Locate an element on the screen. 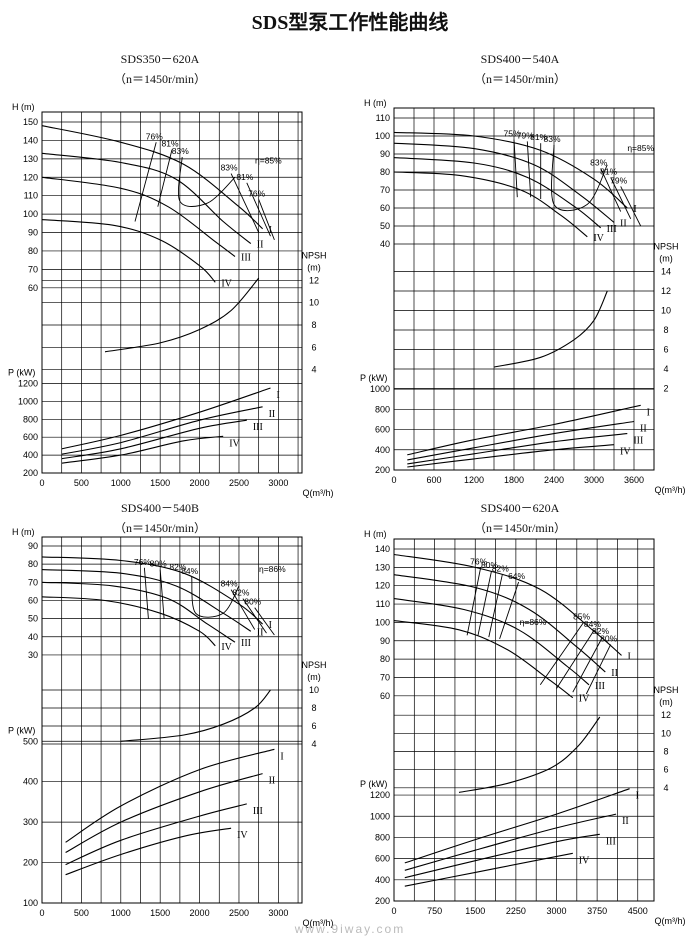 The image size is (700, 942). power-tick: 1000 is located at coordinates (380, 389).